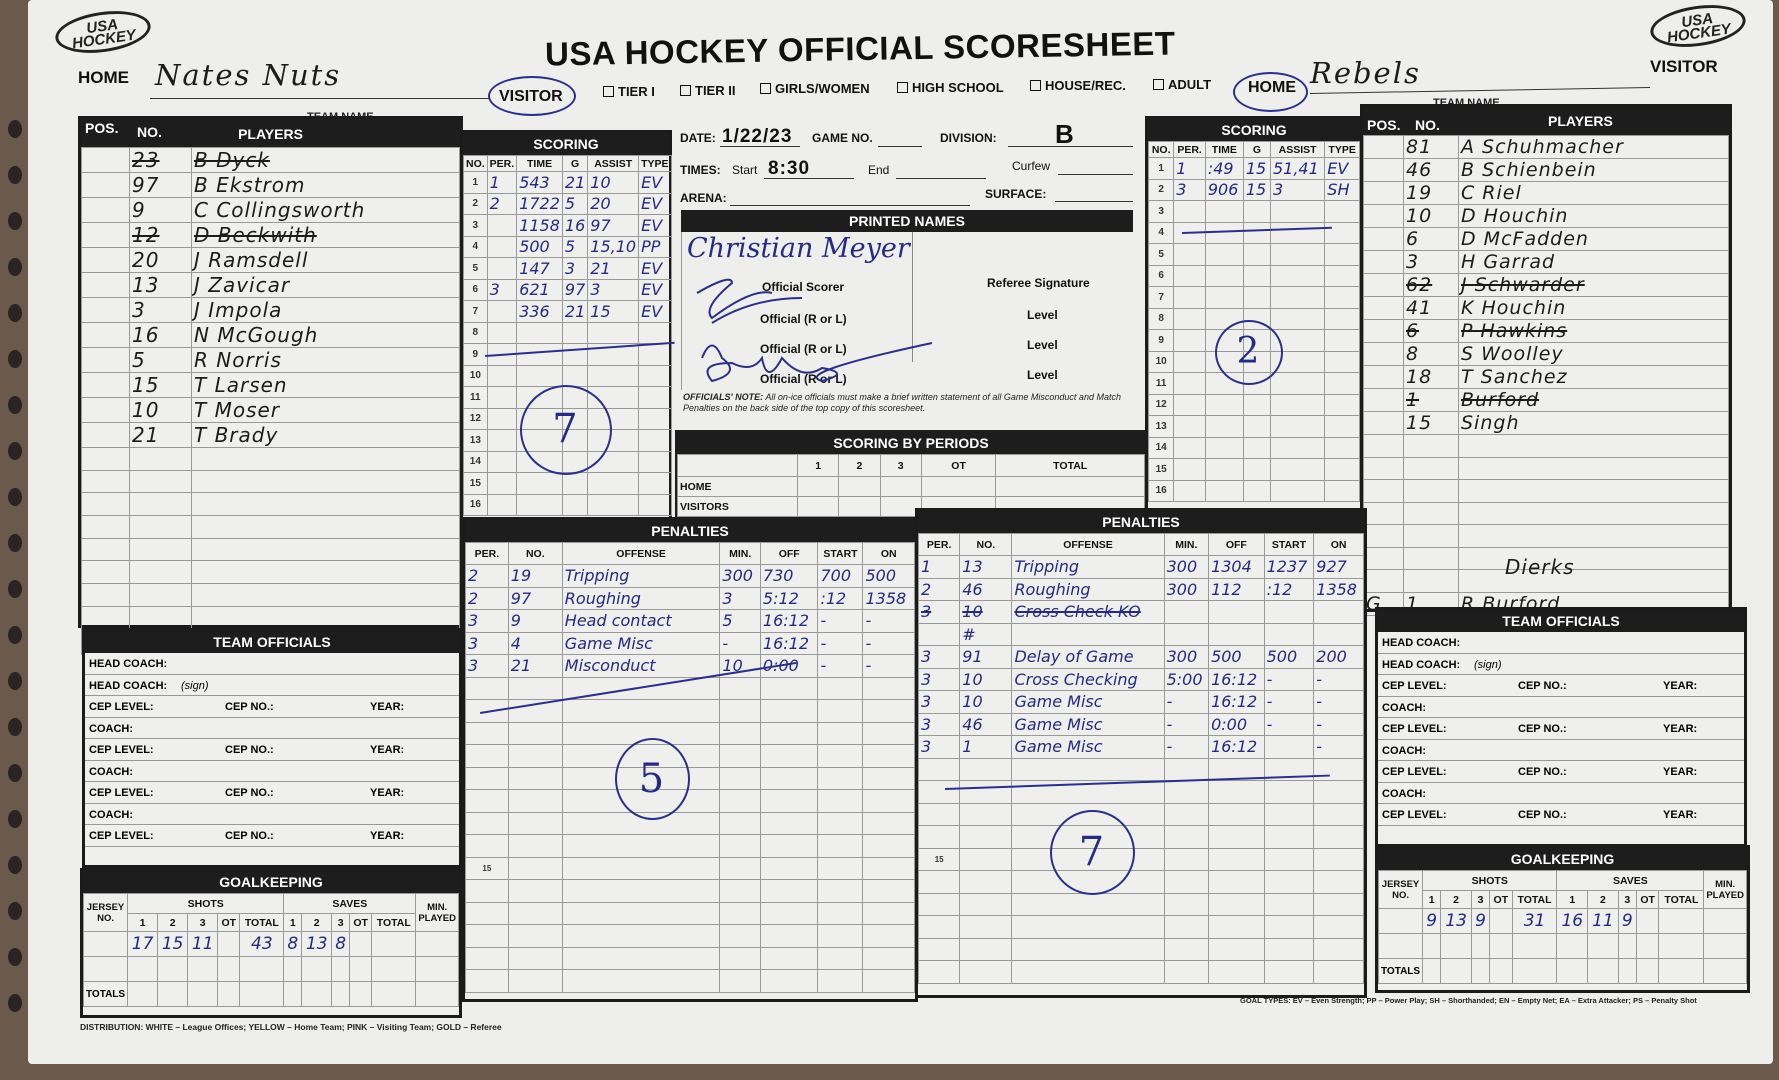 The height and width of the screenshot is (1080, 1779). I want to click on scoring-assist-cell: 15,10, so click(613, 246).